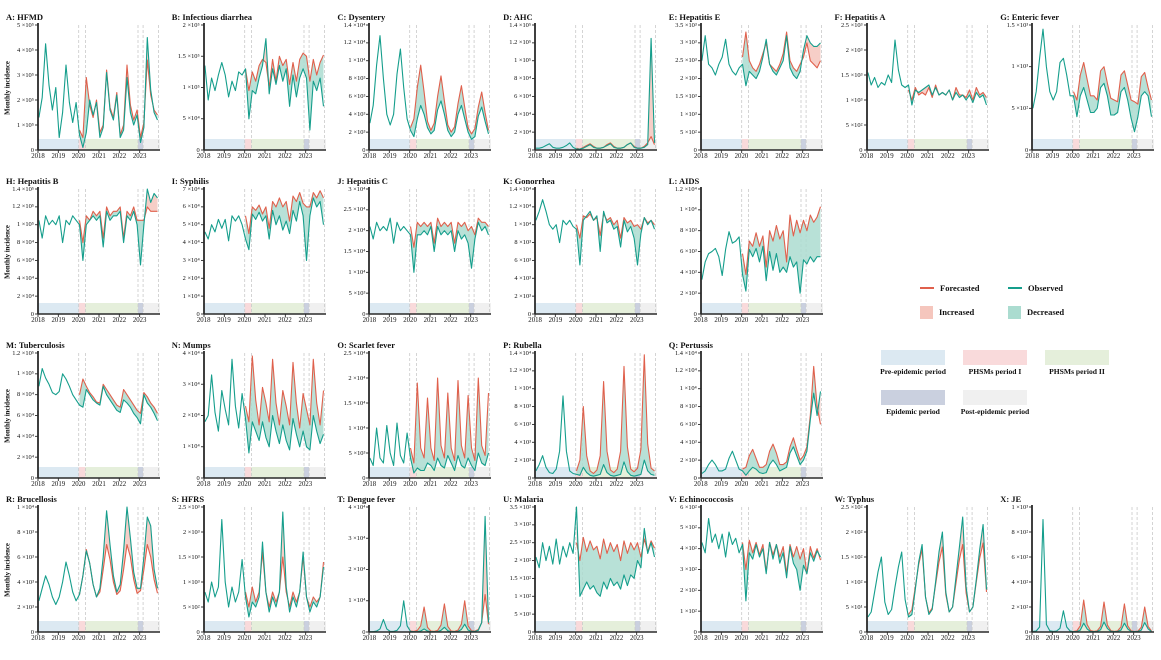  I want to click on legend-item-decreased: Decreased, so click(1052, 312).